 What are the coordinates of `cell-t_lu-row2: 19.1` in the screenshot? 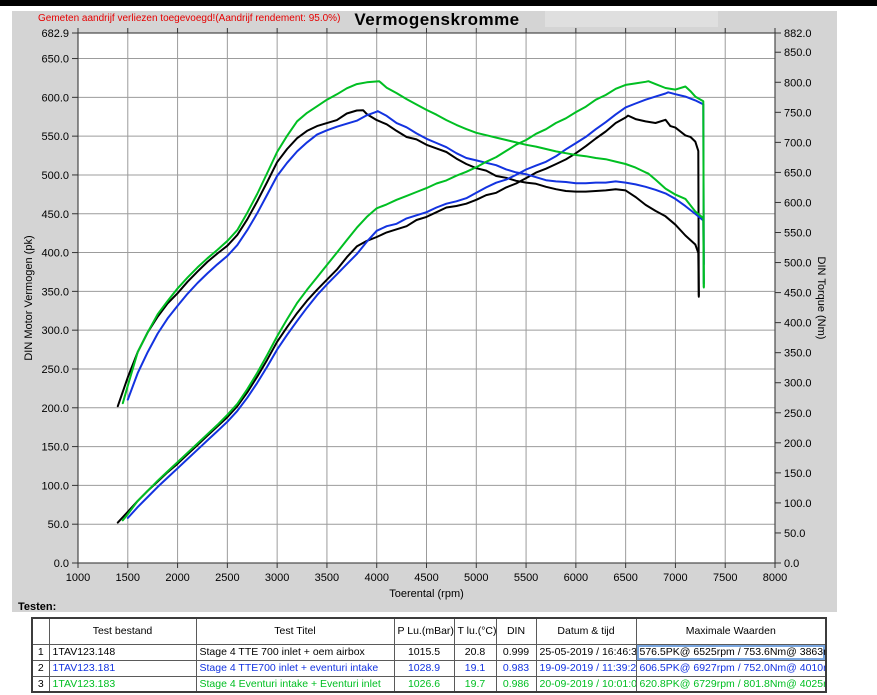 It's located at (475, 668).